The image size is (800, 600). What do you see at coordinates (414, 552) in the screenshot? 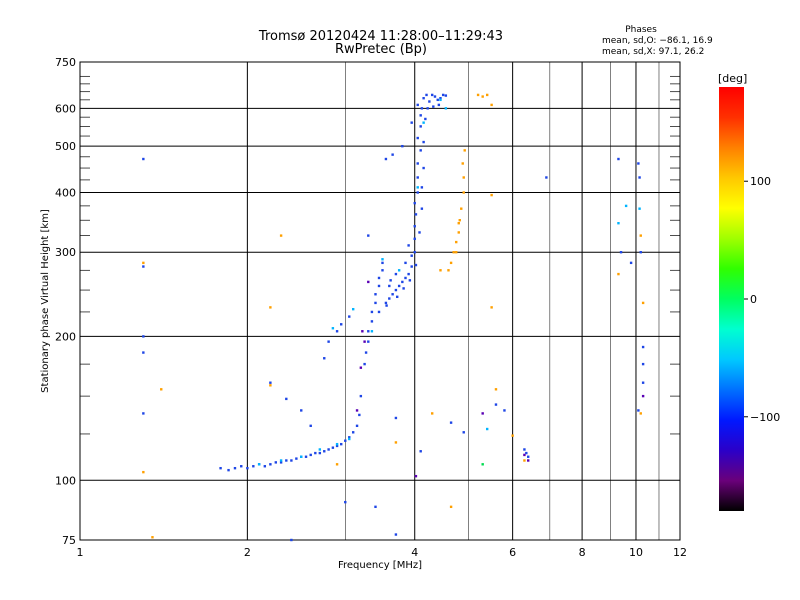
I see `x-tick-label: 4` at bounding box center [414, 552].